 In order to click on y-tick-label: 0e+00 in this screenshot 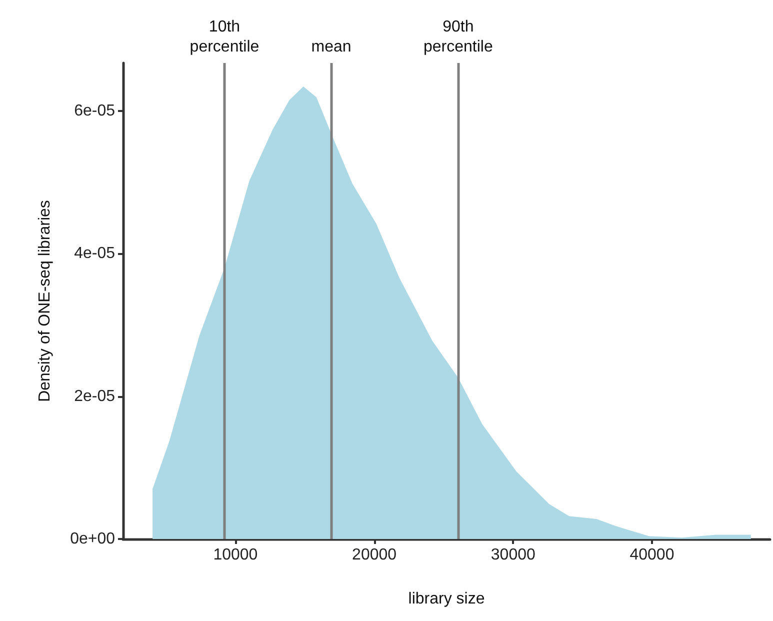, I will do `click(93, 539)`.